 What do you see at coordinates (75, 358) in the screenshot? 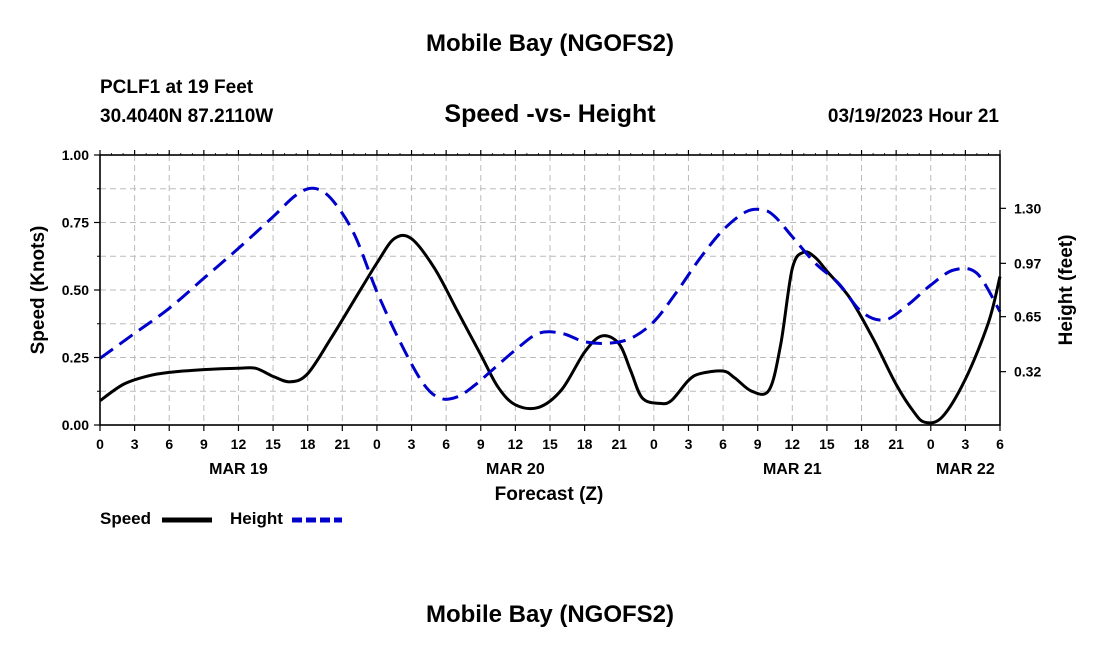
I see `y-left-tick-label: 0.25` at bounding box center [75, 358].